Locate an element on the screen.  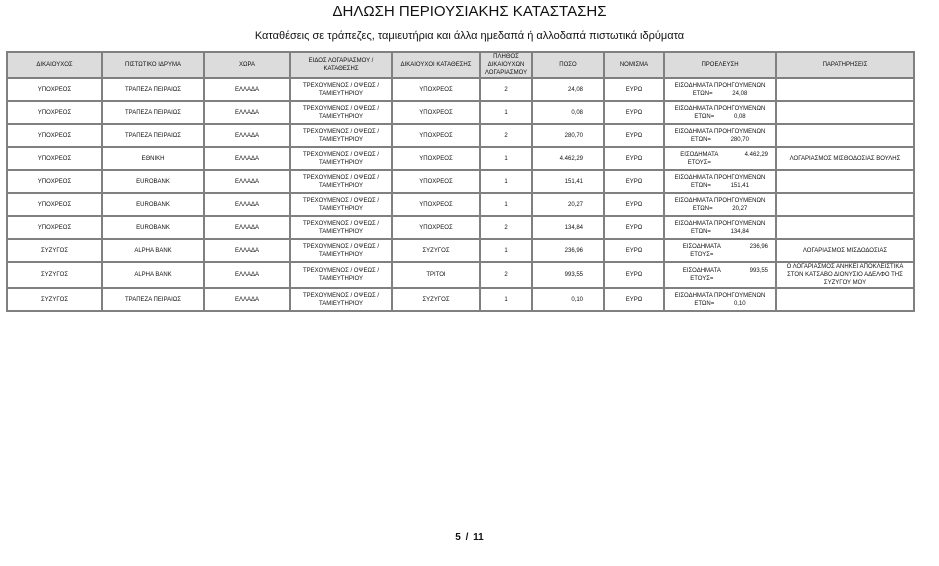
cell-institution: ALPHA BANK is located at coordinates (153, 250).